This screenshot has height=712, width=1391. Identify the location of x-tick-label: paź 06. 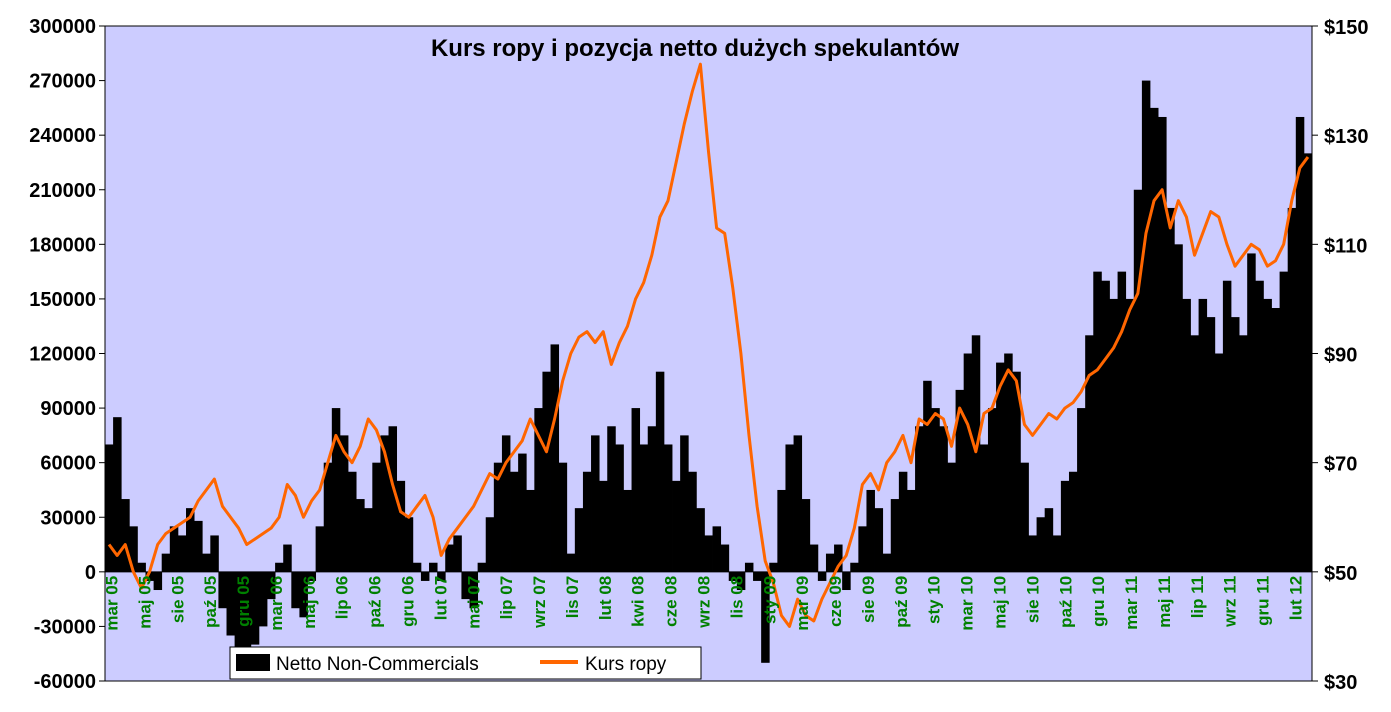
(375, 602).